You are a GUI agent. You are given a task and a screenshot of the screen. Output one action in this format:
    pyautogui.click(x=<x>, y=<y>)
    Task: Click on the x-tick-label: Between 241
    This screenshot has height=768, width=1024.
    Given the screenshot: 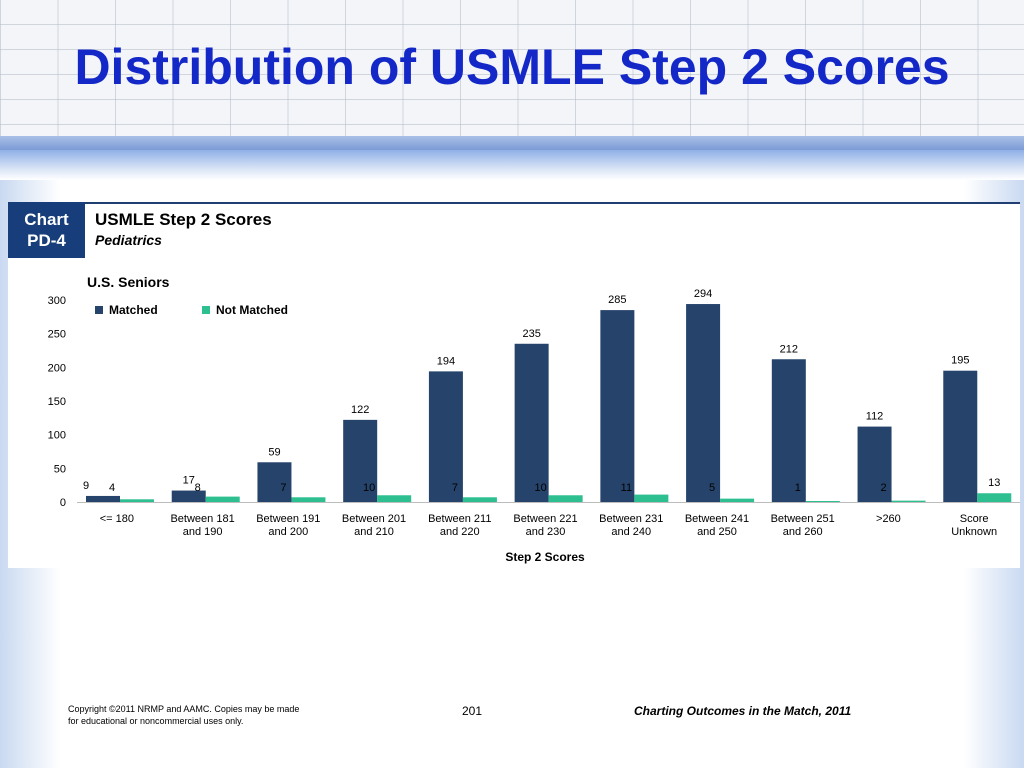 What is the action you would take?
    pyautogui.click(x=717, y=519)
    